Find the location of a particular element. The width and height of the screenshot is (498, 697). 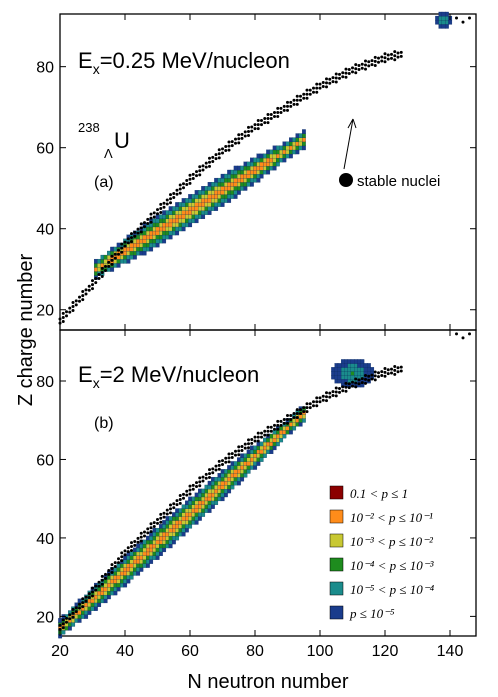

x-tick-label: 60 is located at coordinates (190, 651).